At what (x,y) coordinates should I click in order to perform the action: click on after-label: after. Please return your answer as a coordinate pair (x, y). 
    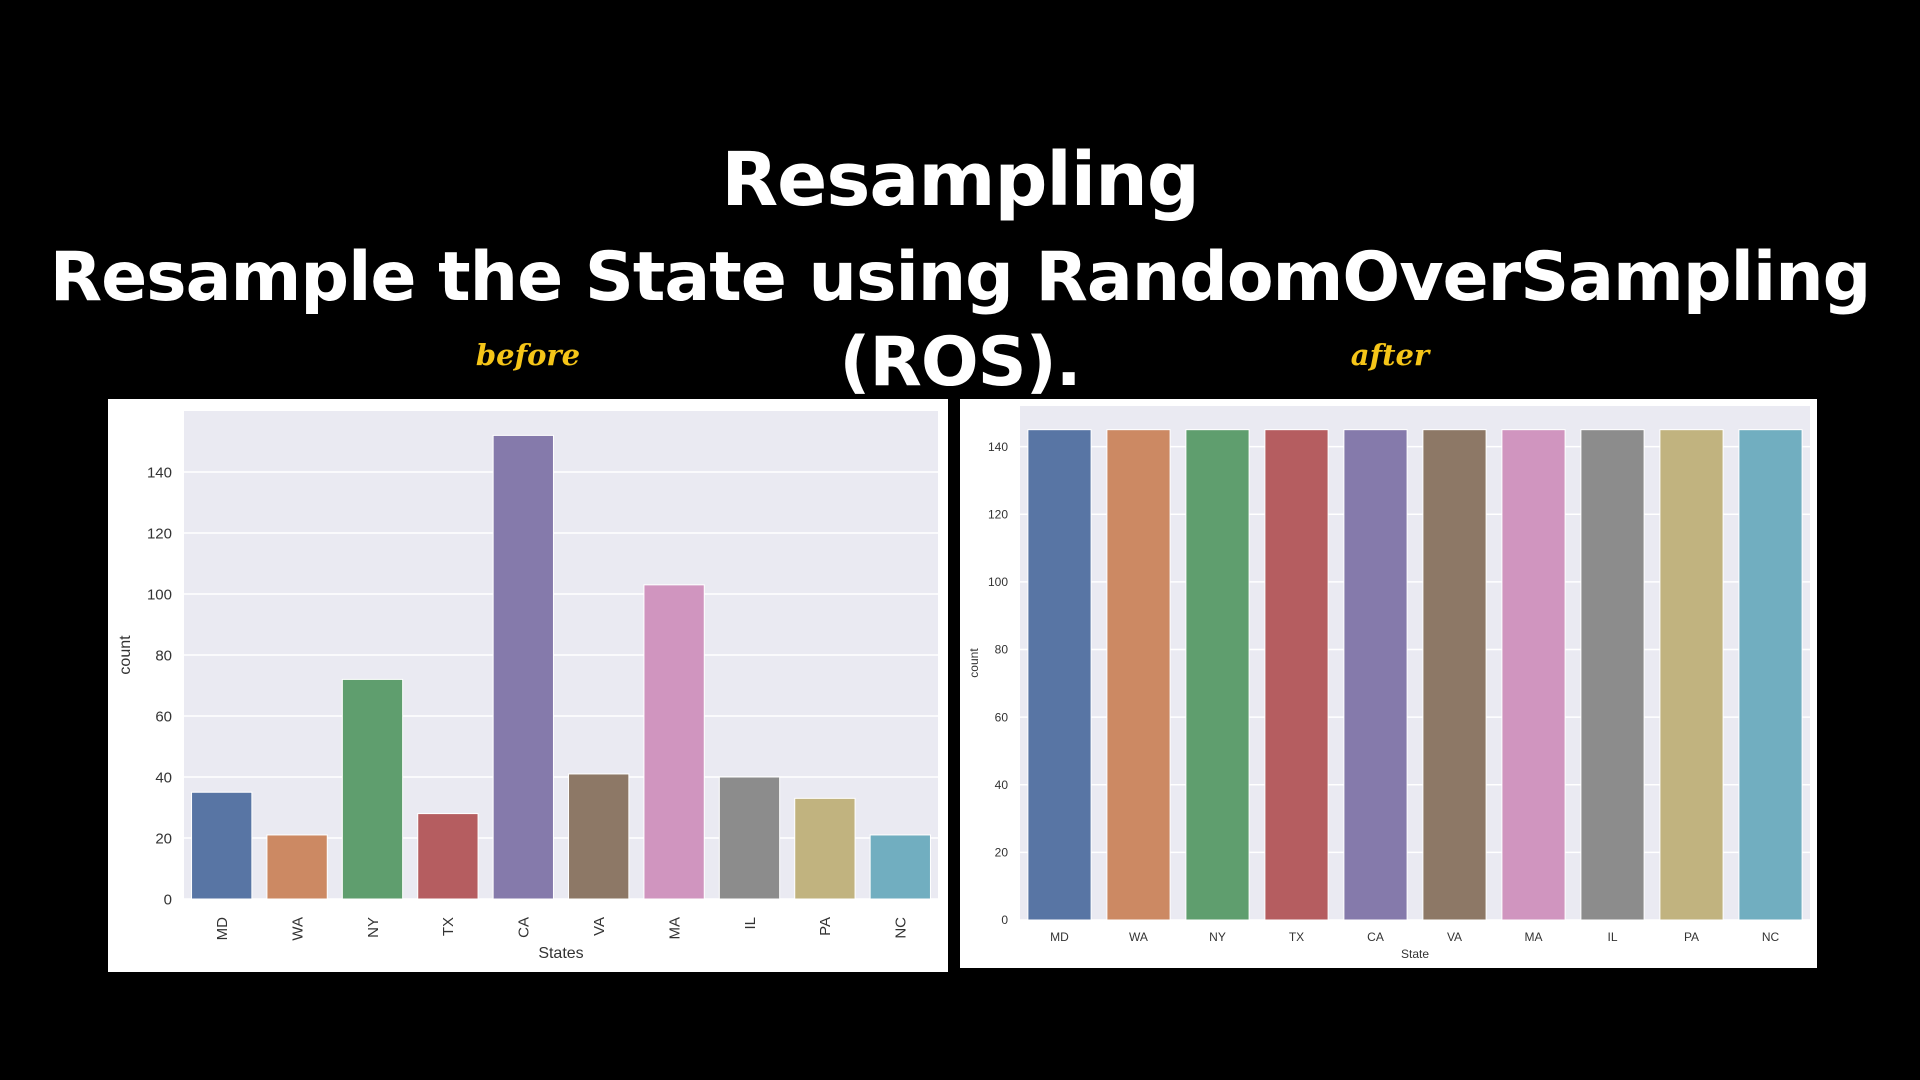
    Looking at the image, I should click on (1390, 355).